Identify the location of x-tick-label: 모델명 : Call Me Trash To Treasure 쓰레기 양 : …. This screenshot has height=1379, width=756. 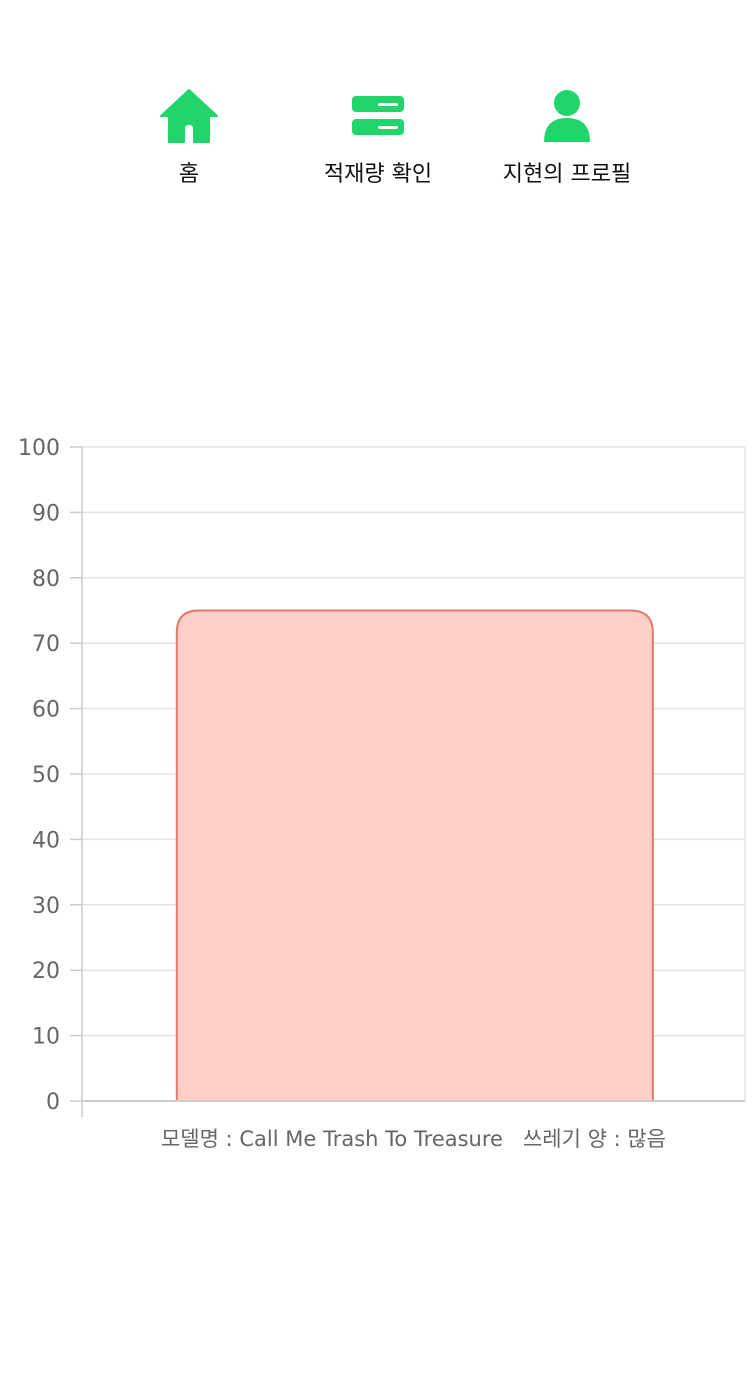
(413, 1139).